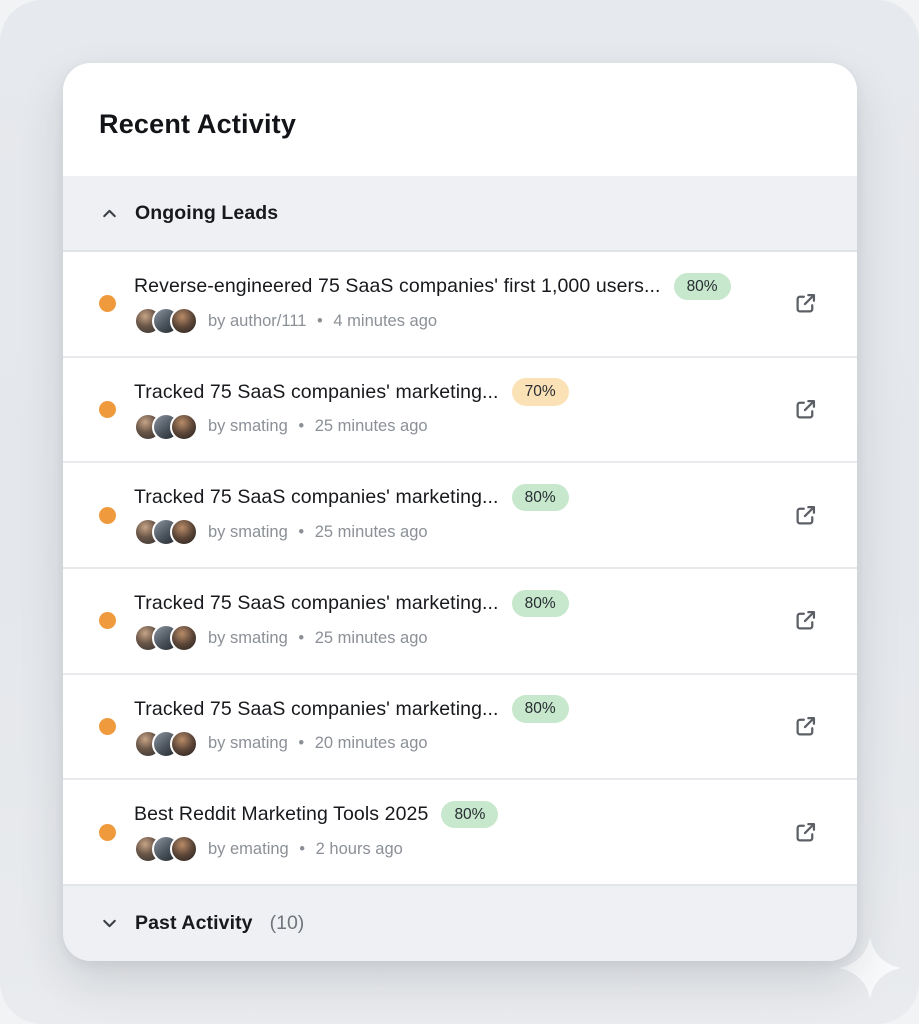 This screenshot has width=919, height=1024. What do you see at coordinates (371, 743) in the screenshot?
I see `activity-time: 20 minutes ago` at bounding box center [371, 743].